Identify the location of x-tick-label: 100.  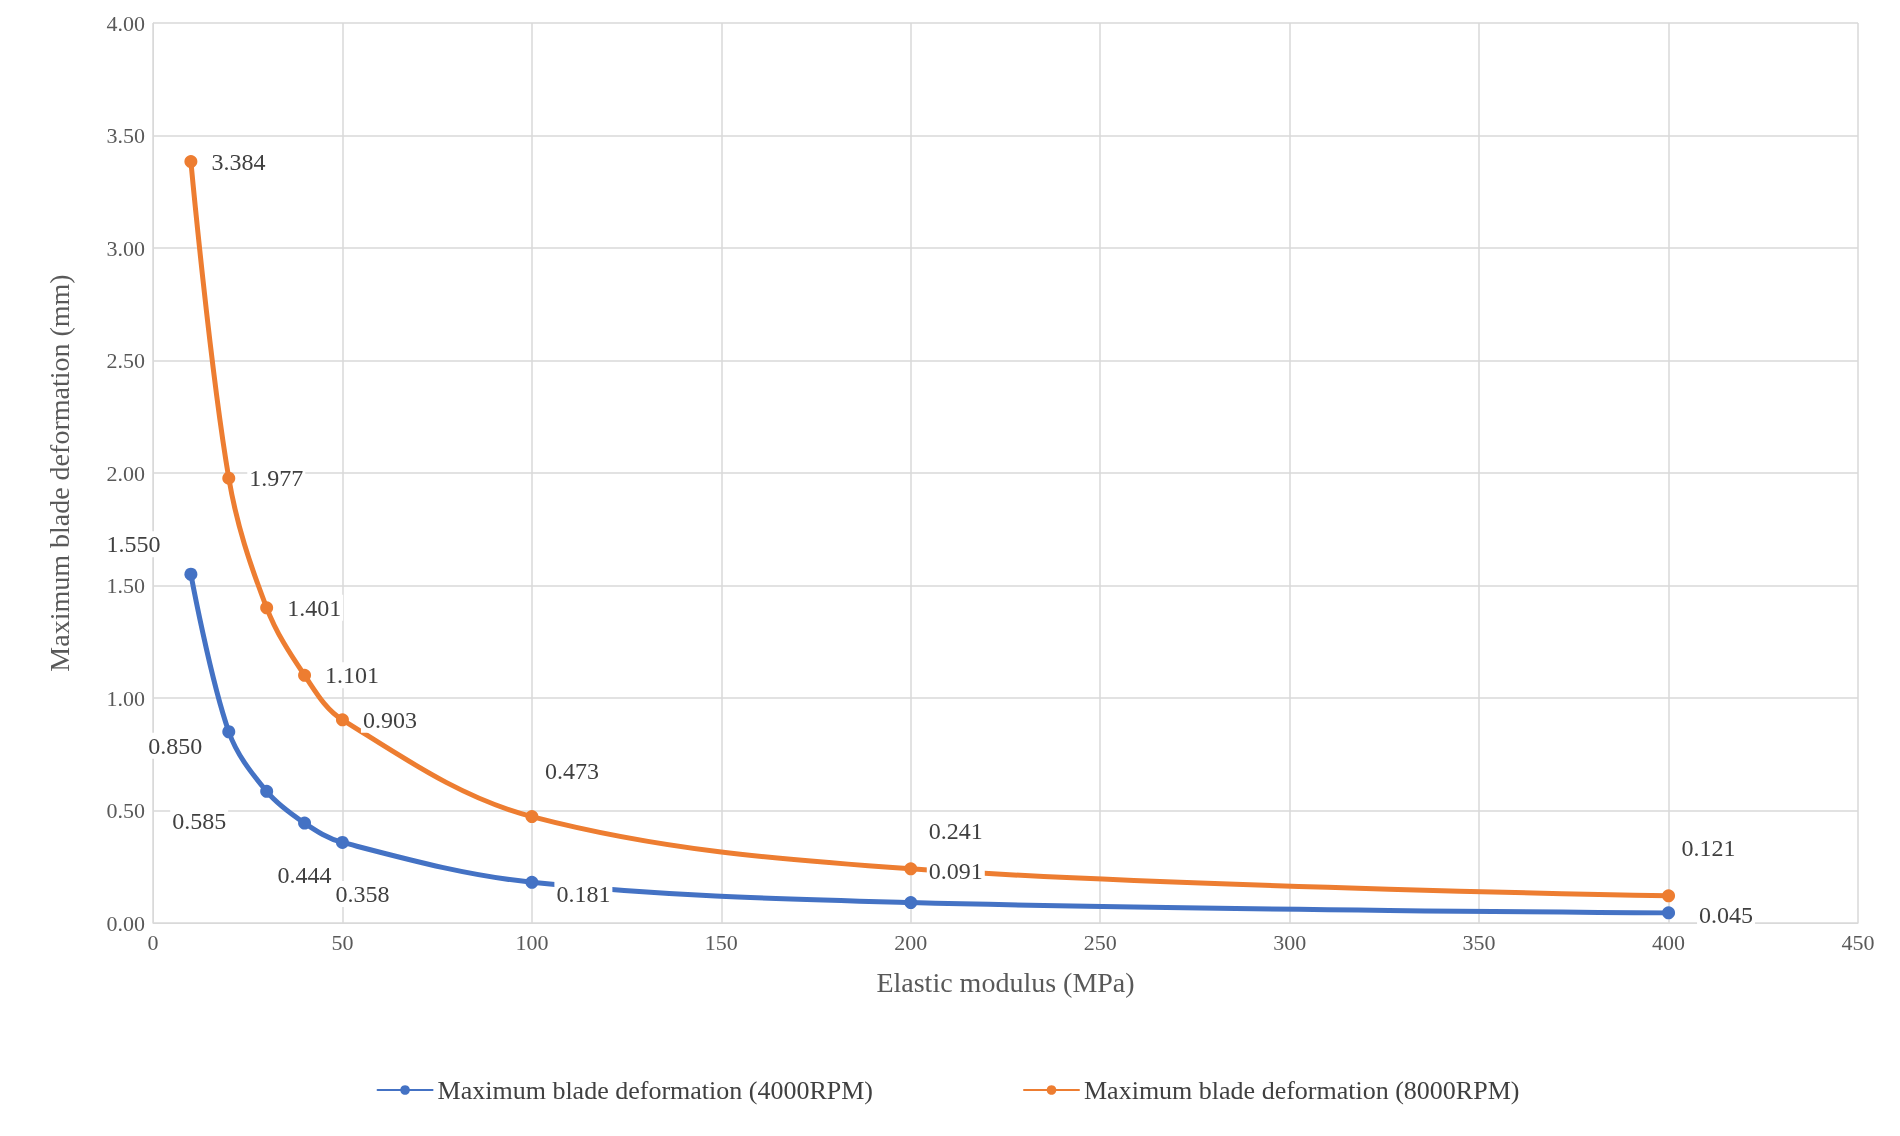
(532, 942).